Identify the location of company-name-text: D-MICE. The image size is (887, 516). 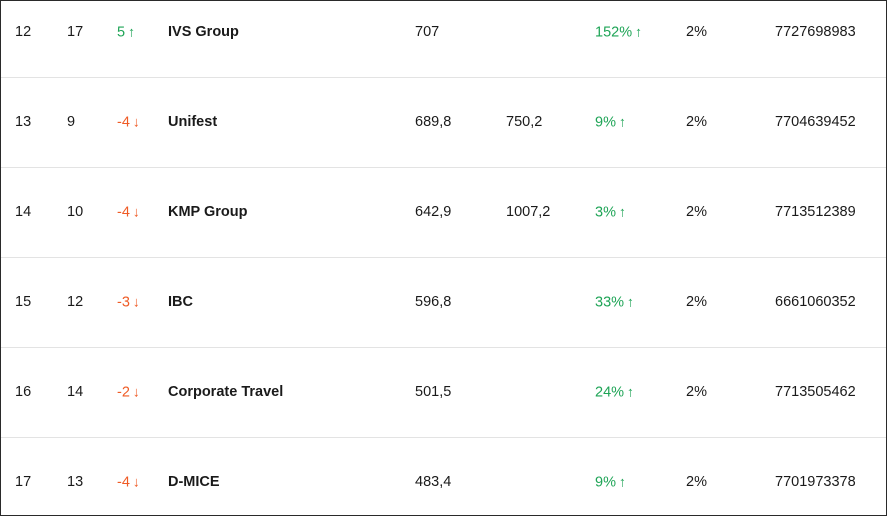
(194, 482).